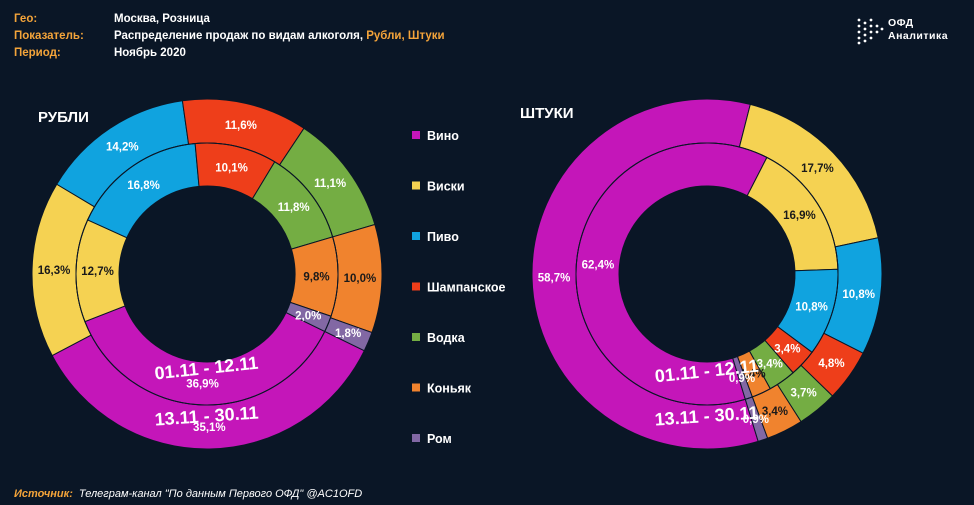 This screenshot has width=974, height=505. Describe the element at coordinates (870, 31) in the screenshot. I see `logo-dots-icon` at that location.